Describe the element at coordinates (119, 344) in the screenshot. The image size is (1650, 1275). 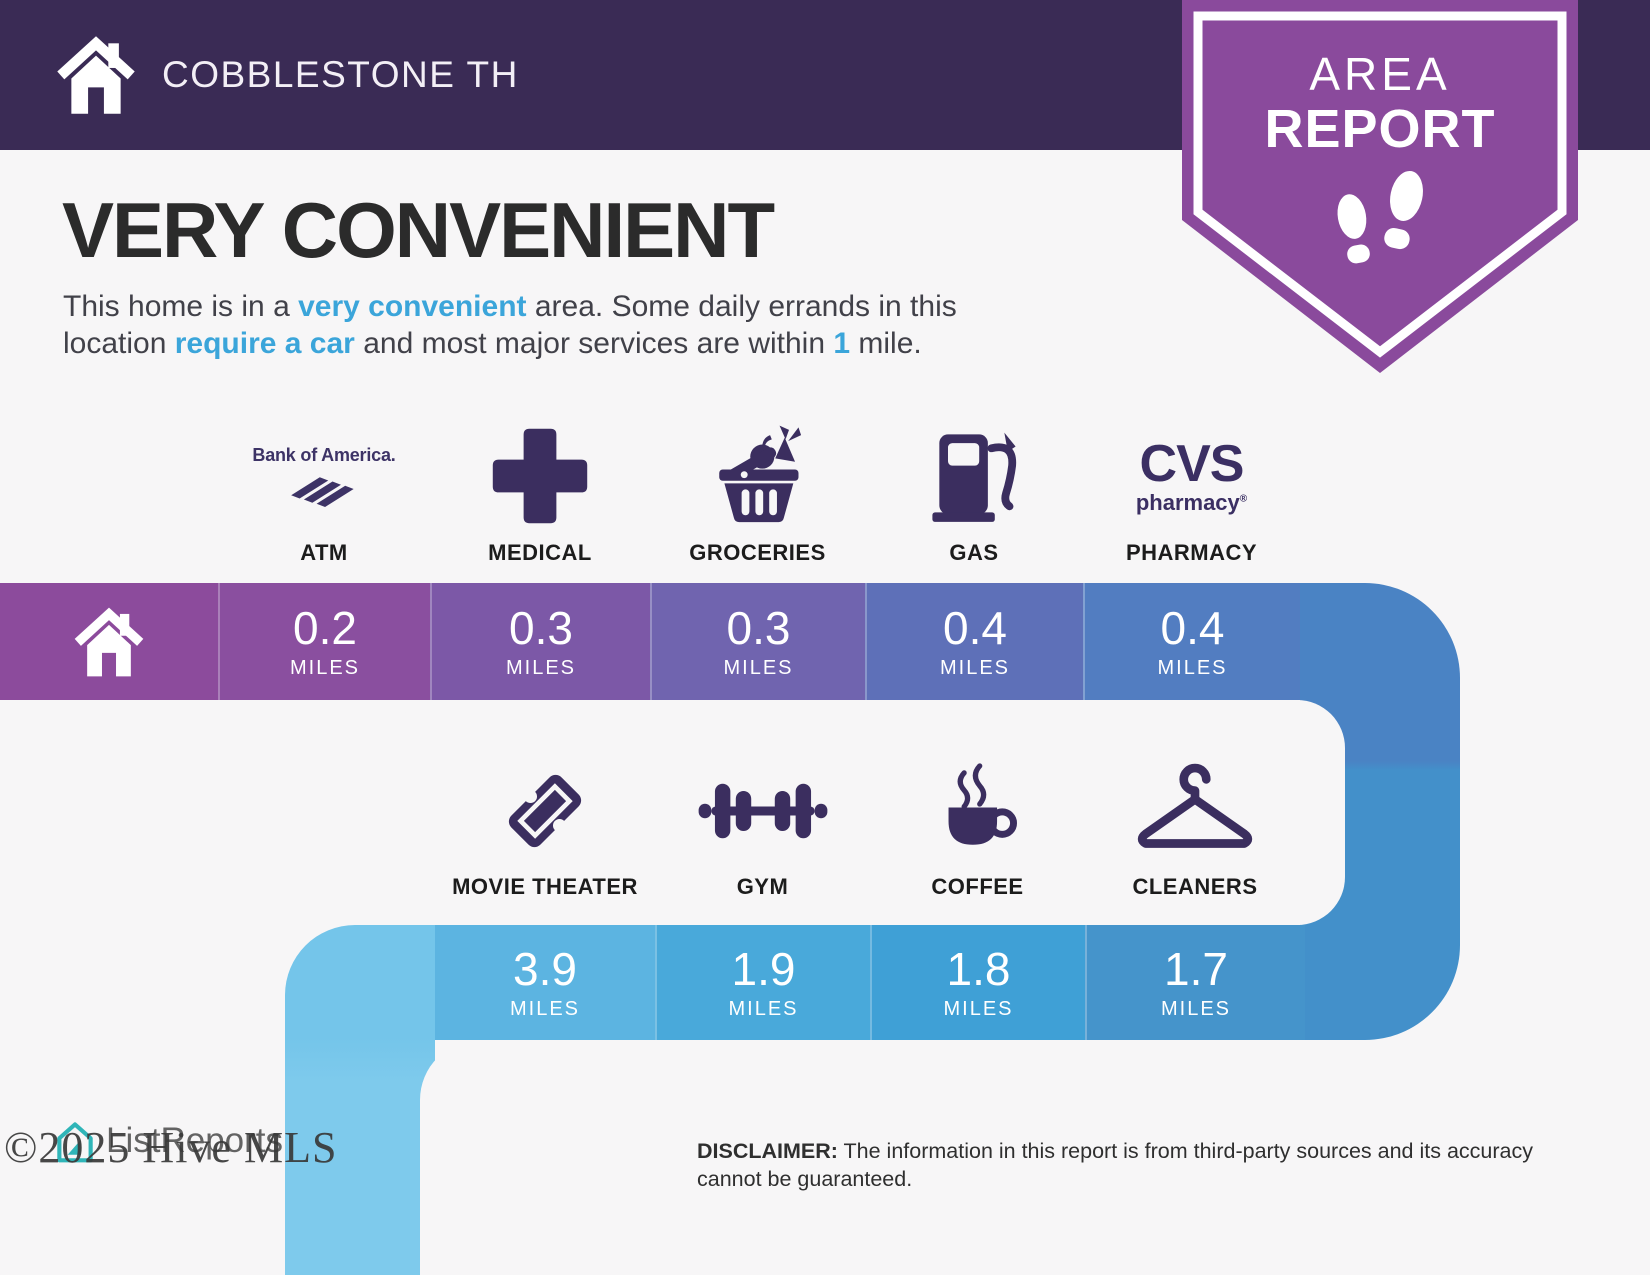
I see `intro-seg3: location` at that location.